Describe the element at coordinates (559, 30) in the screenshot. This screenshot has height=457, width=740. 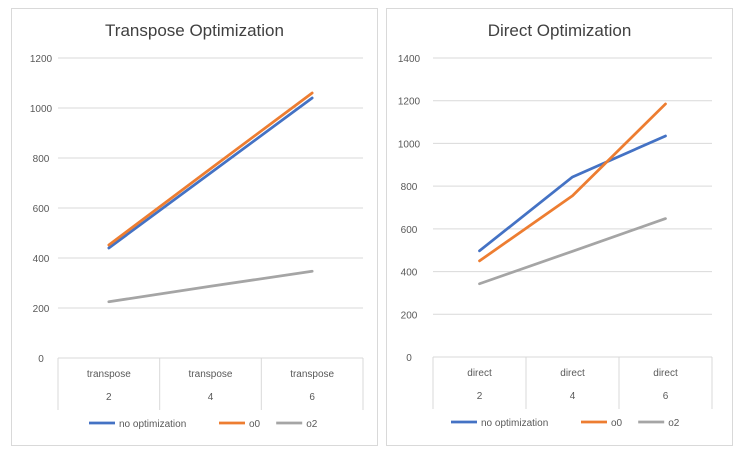
I see `chart-title: Direct Optimization` at that location.